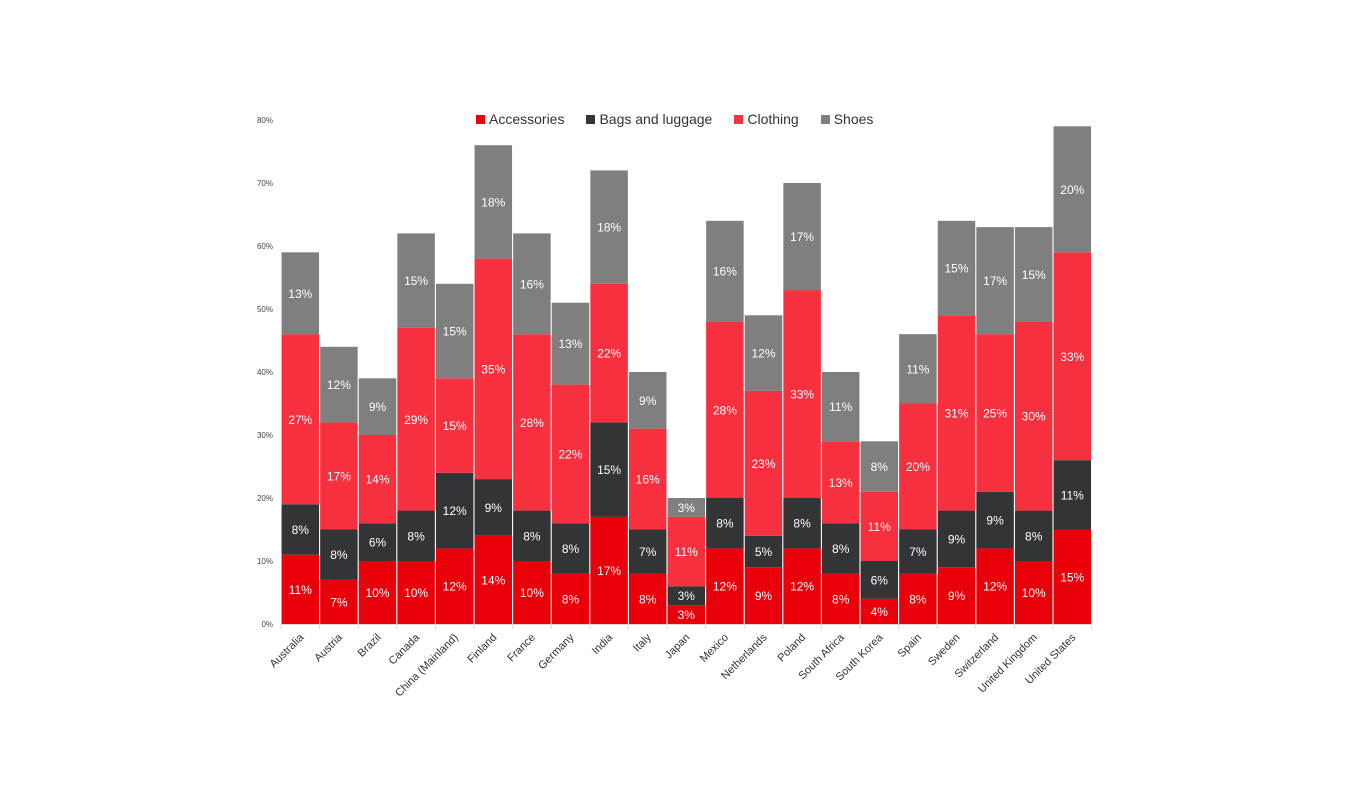  Describe the element at coordinates (642, 642) in the screenshot. I see `x-tick-label: Italy` at that location.